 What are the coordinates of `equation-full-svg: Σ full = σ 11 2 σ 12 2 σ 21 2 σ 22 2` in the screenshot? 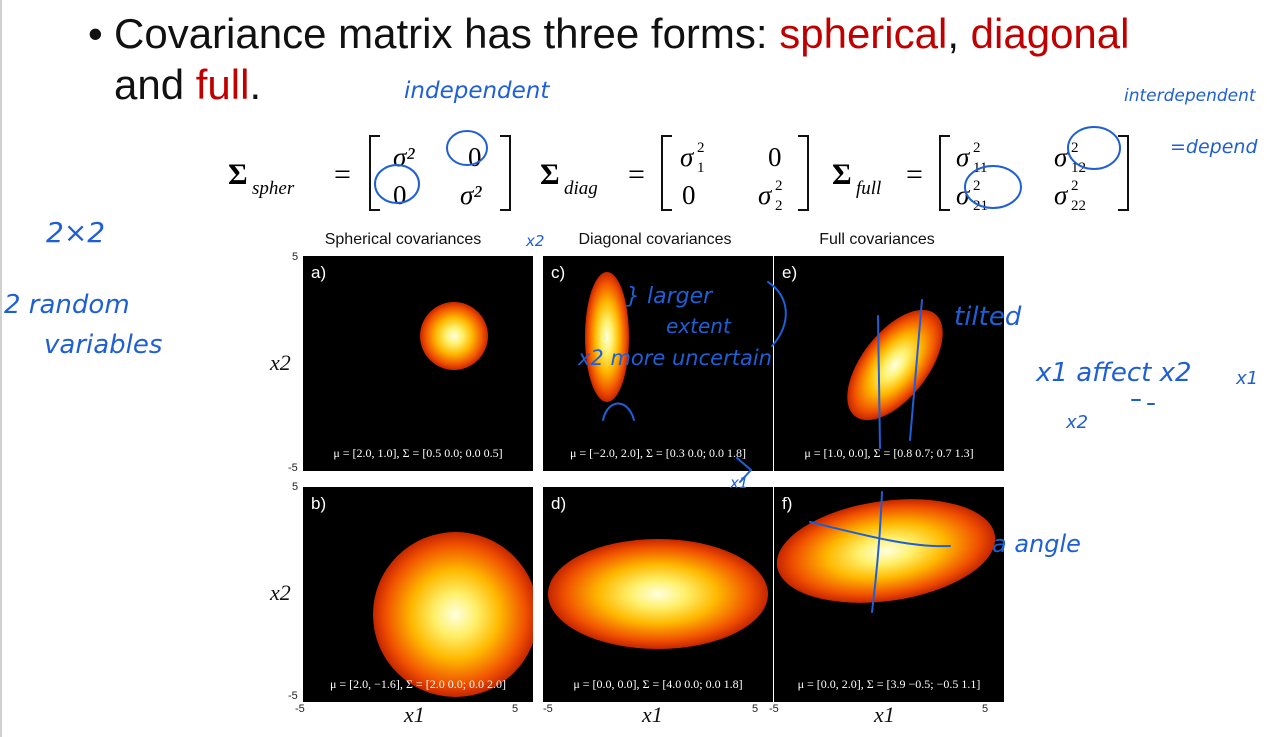 It's located at (980, 174).